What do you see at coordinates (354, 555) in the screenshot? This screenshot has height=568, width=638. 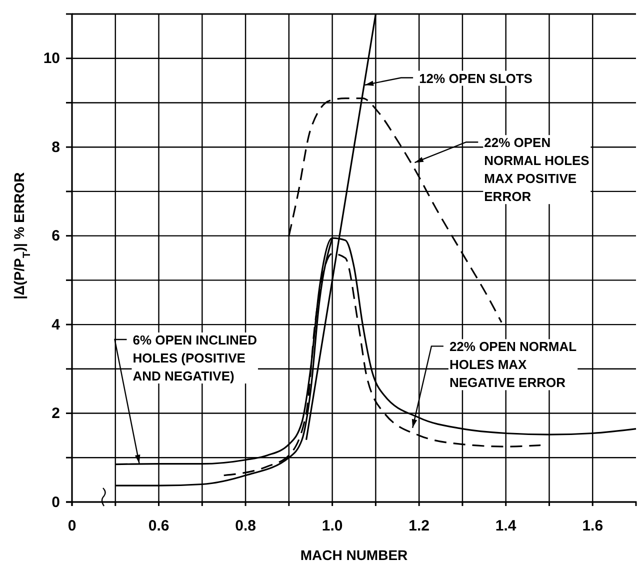 I see `x-axis-title: MACH NUMBER` at bounding box center [354, 555].